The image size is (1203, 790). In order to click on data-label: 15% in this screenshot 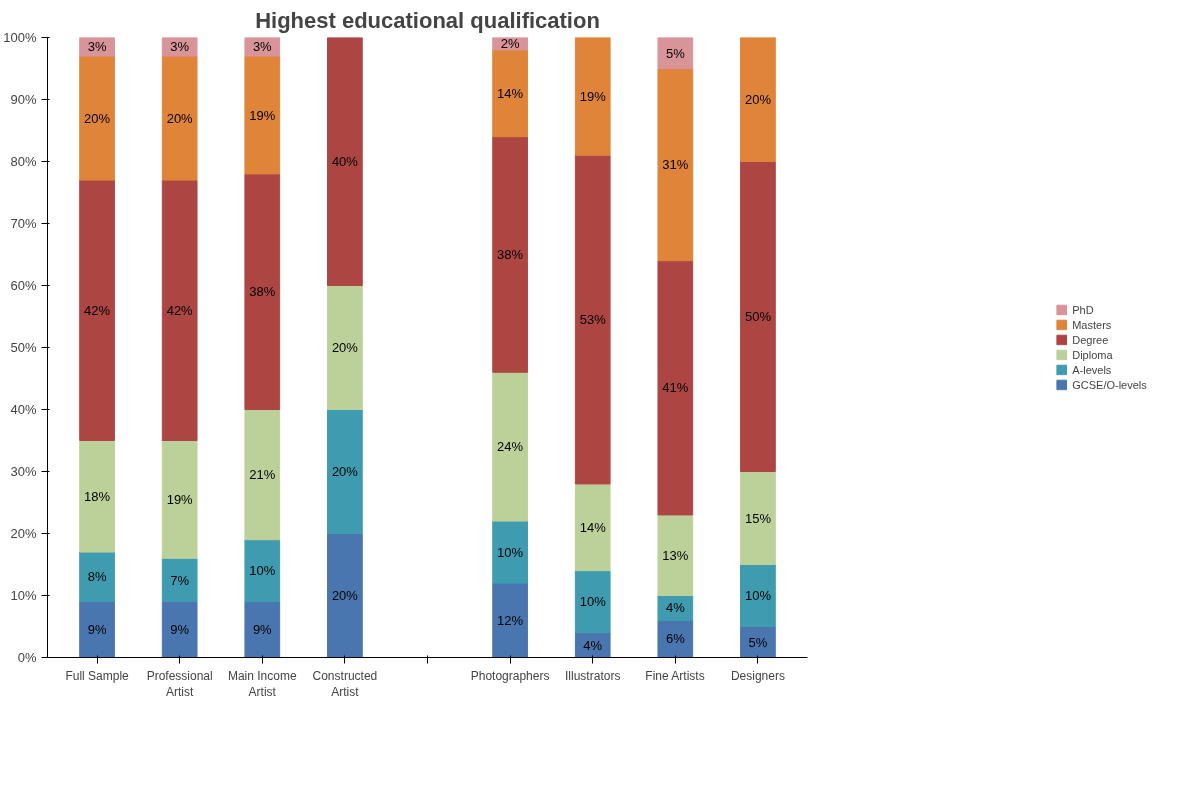, I will do `click(758, 518)`.